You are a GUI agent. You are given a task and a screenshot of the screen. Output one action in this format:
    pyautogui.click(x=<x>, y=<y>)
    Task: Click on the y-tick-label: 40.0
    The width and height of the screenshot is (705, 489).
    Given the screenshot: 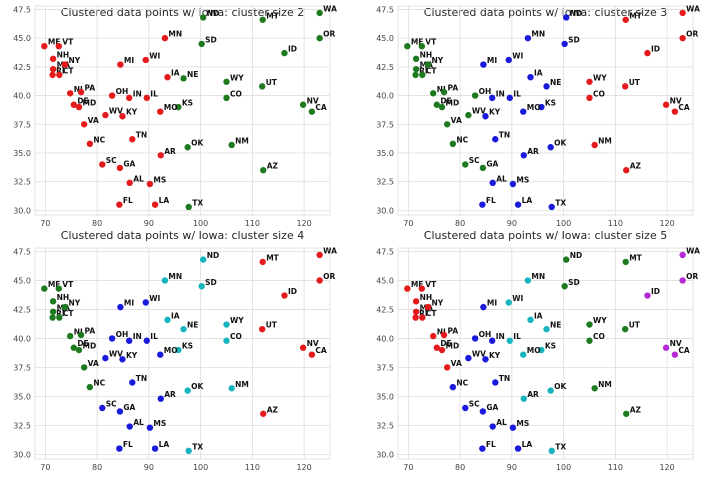 What is the action you would take?
    pyautogui.click(x=22, y=96)
    